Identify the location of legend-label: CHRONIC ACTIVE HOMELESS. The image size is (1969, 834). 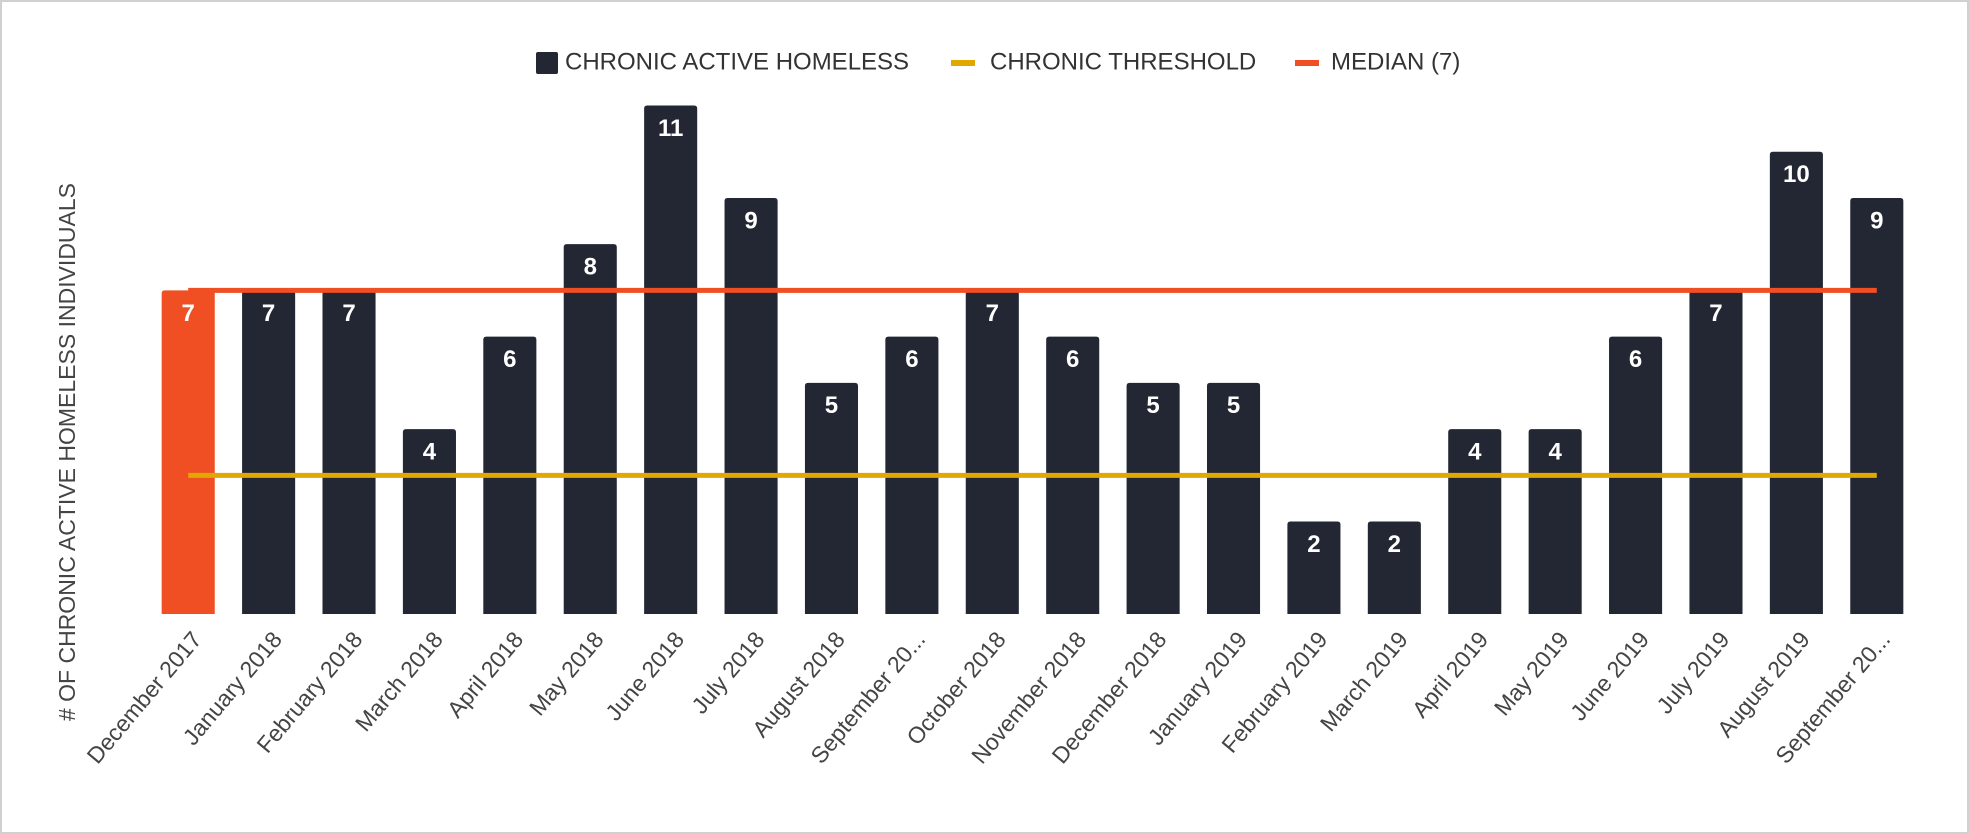
(737, 61).